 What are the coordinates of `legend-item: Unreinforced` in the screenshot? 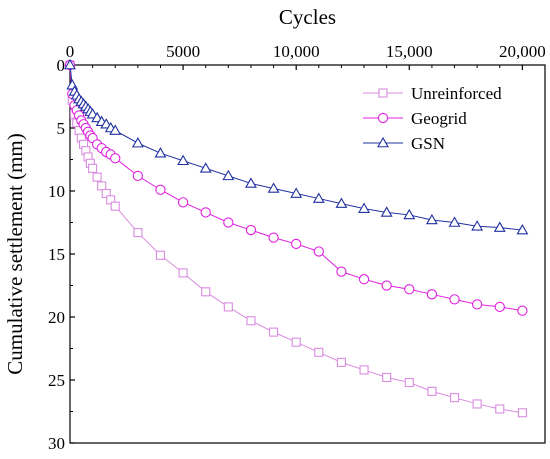 It's located at (432, 93).